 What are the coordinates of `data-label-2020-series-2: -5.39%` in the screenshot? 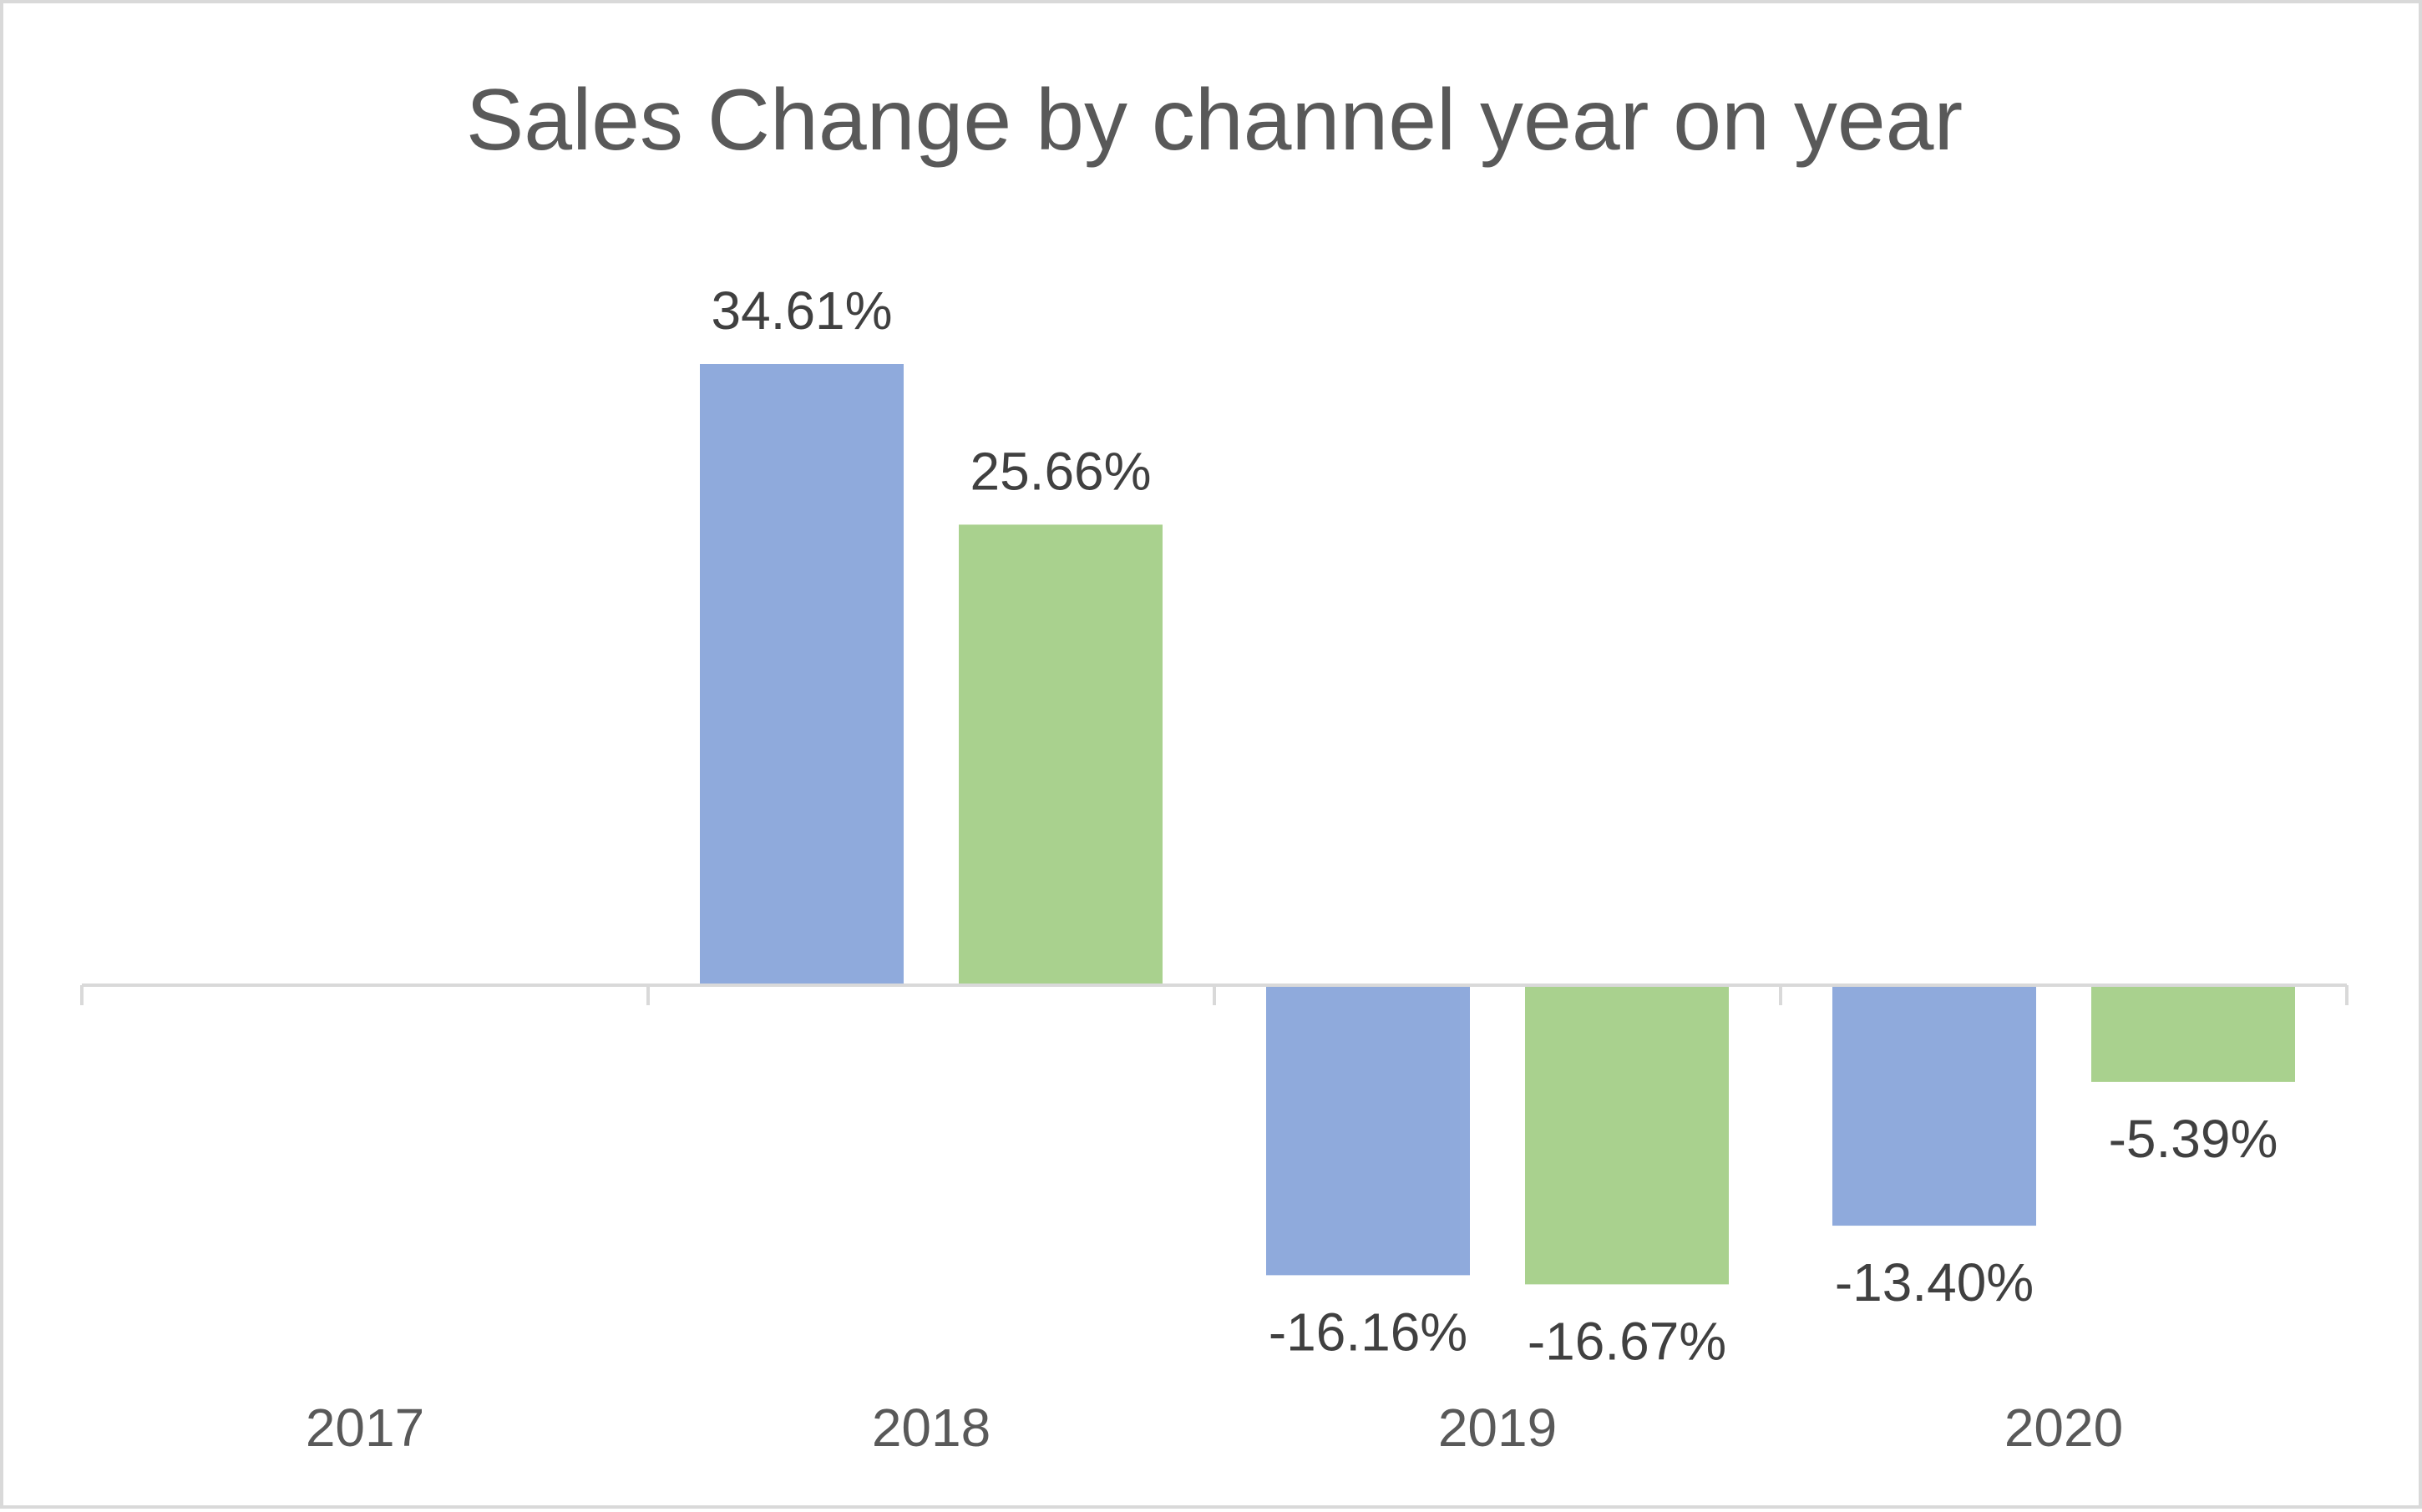 It's located at (2193, 1139).